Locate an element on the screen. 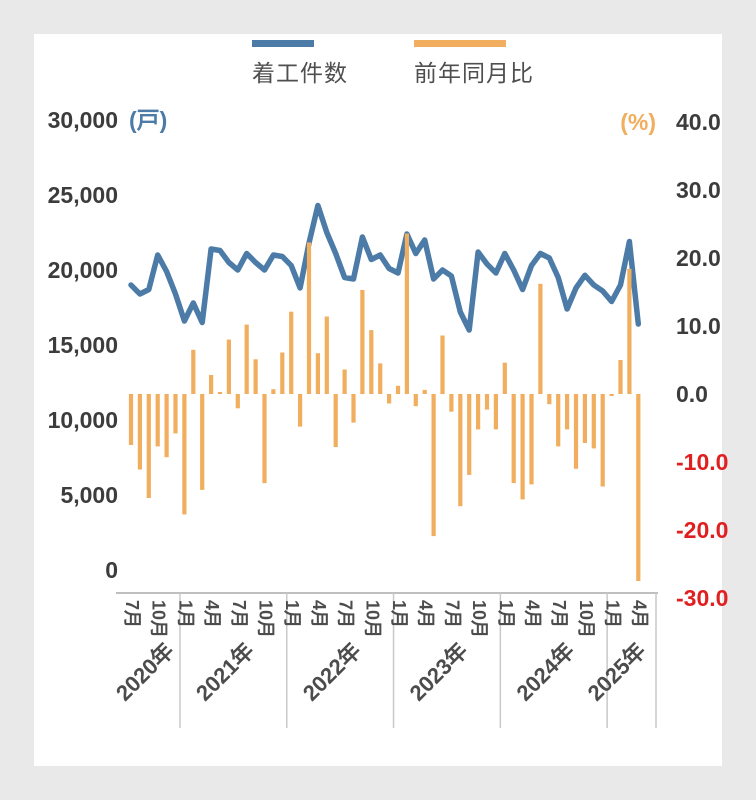  x-axis-year-label: 2024年 is located at coordinates (545, 672).